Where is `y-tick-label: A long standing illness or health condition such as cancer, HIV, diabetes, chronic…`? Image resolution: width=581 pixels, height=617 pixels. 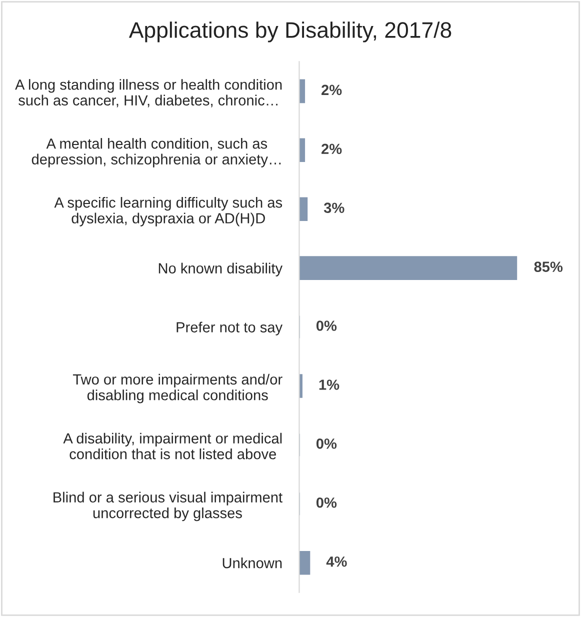 y-tick-label: A long standing illness or health condition such as cancer, HIV, diabetes, chronic… is located at coordinates (148, 93).